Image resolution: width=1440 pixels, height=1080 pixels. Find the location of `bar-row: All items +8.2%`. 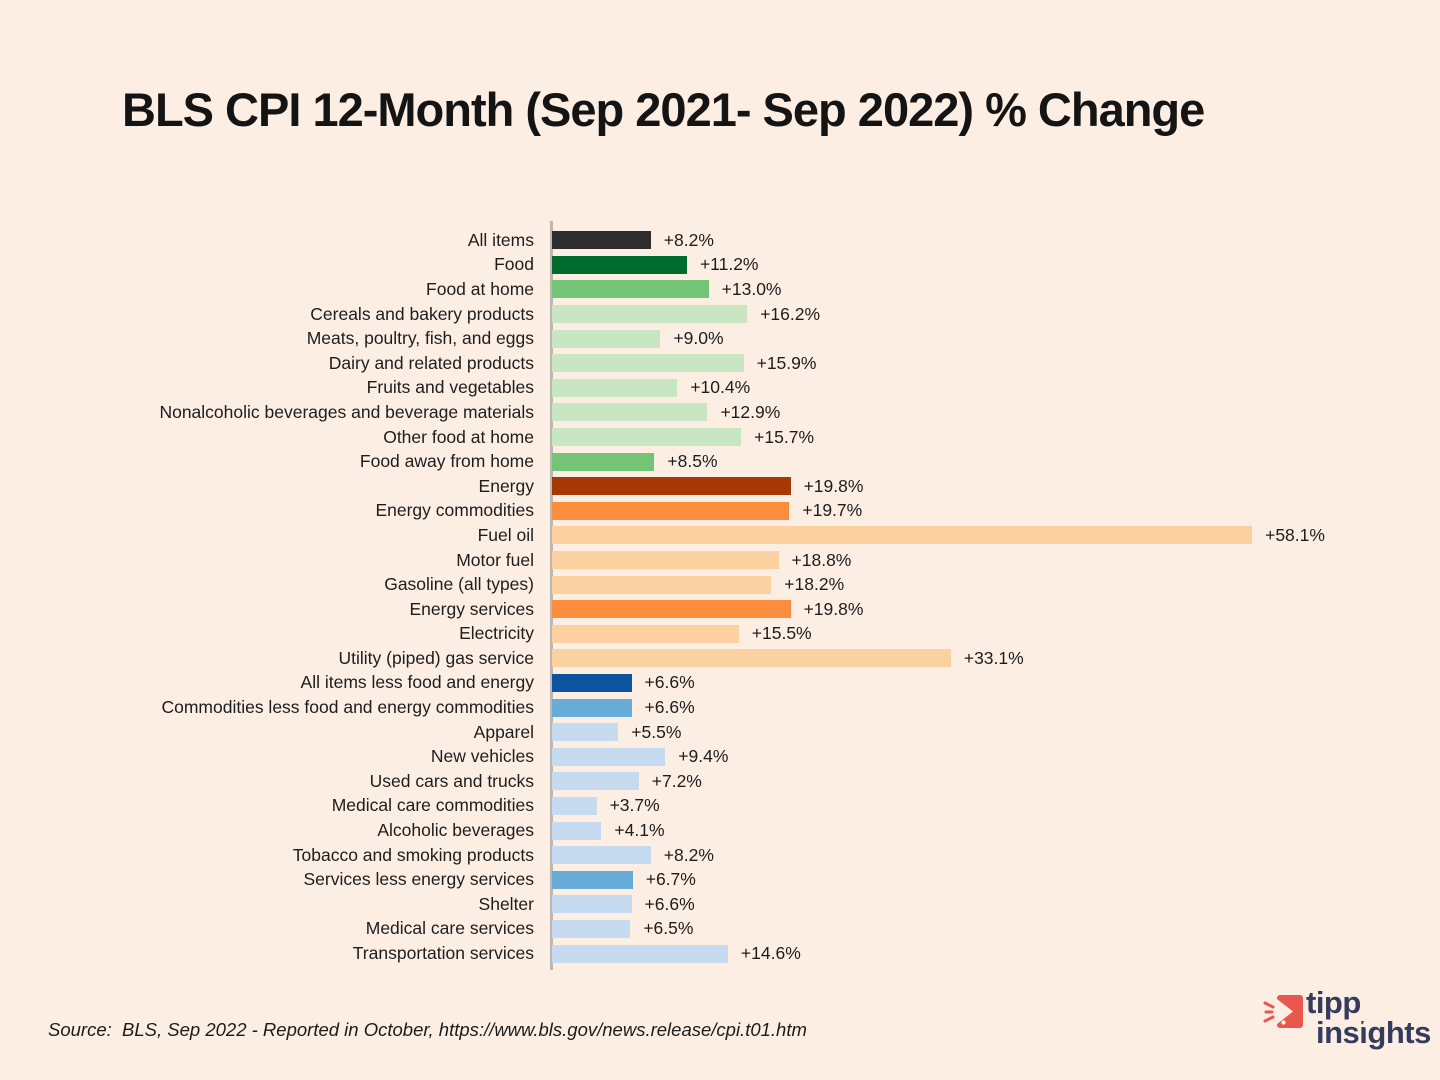

bar-row: All items +8.2% is located at coordinates (720, 240).